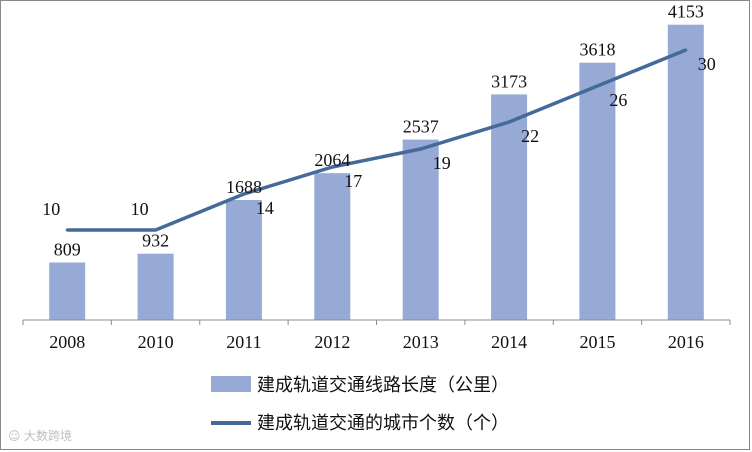 The width and height of the screenshot is (752, 452). Describe the element at coordinates (376, 335) in the screenshot. I see `x-axis: 2008 2010 2011 2012 2013 2014 2015 2016` at that location.